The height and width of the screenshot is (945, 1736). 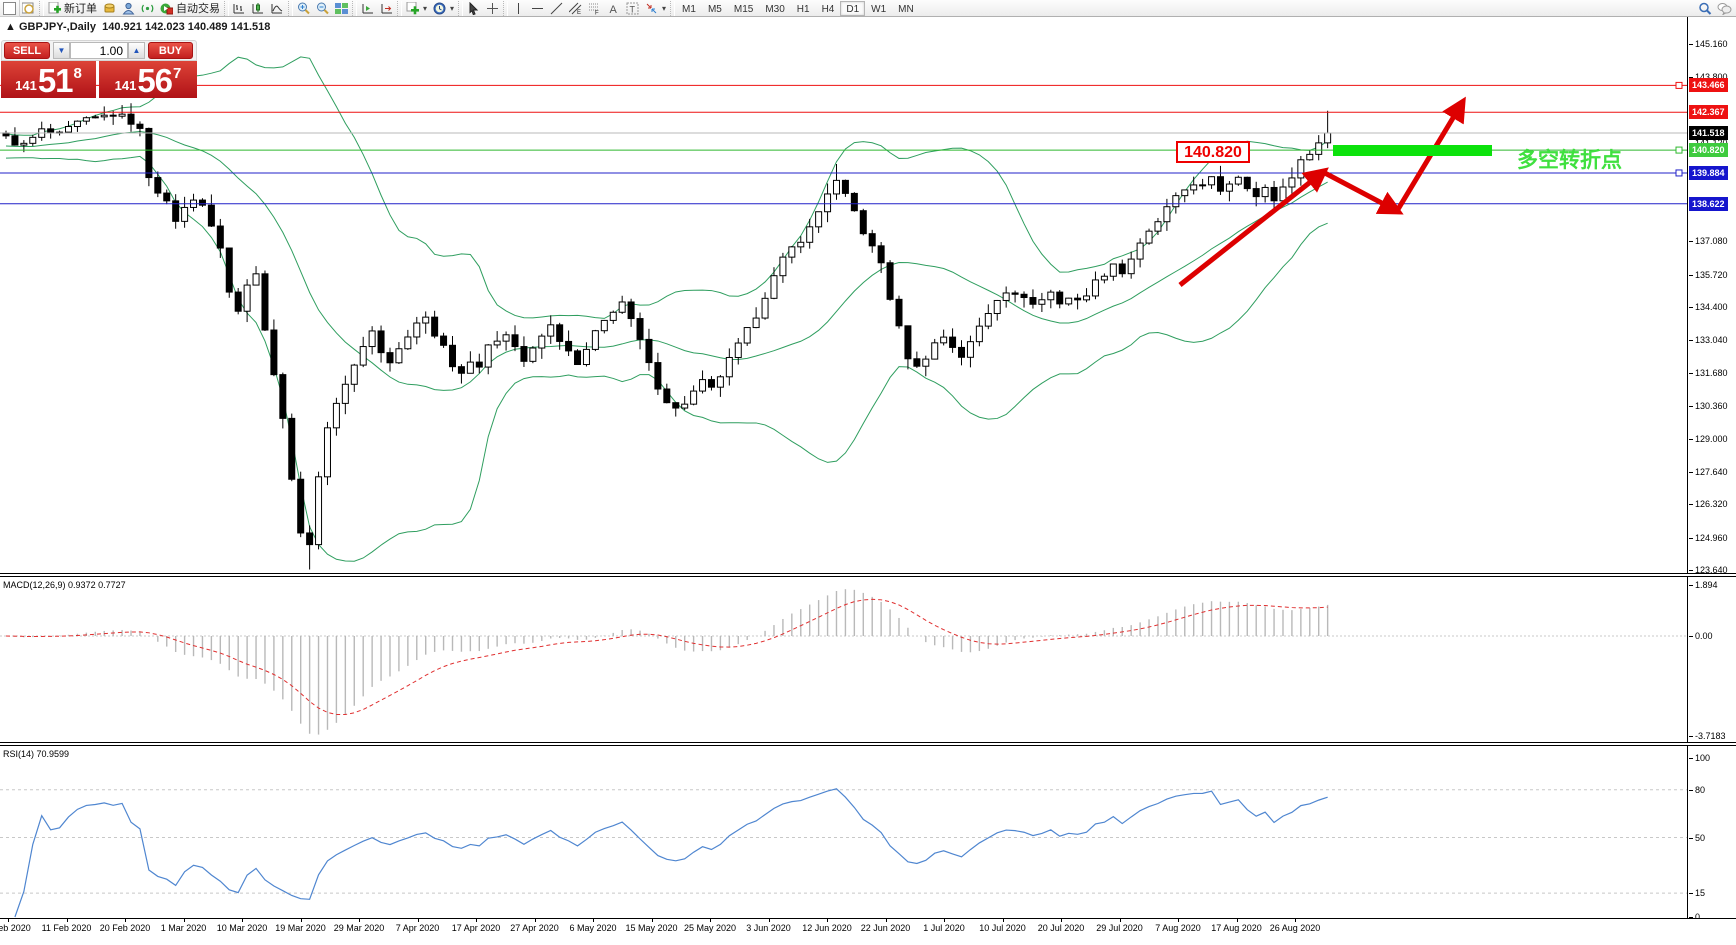 What do you see at coordinates (743, 9) in the screenshot?
I see `timeframe-m15: M15` at bounding box center [743, 9].